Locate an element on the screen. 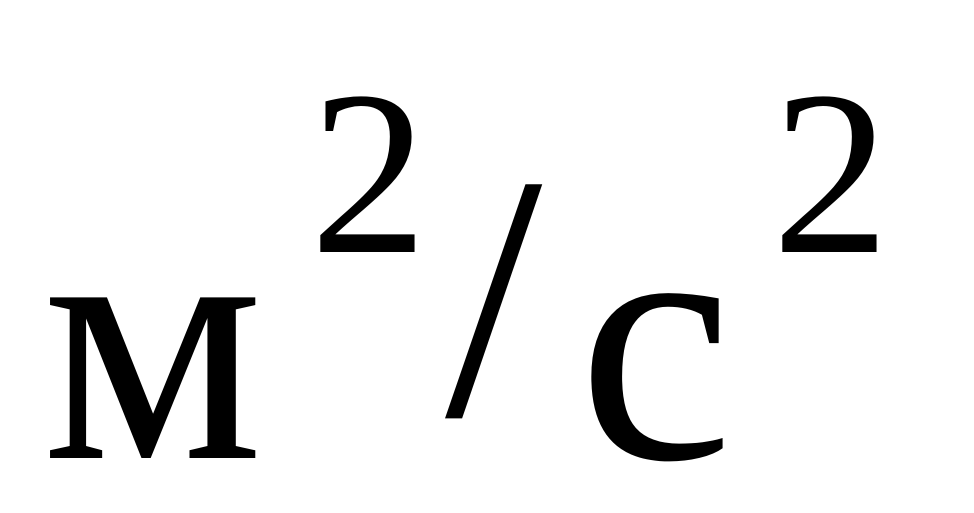 This screenshot has height=513, width=974. division-slash: / is located at coordinates (494, 297).